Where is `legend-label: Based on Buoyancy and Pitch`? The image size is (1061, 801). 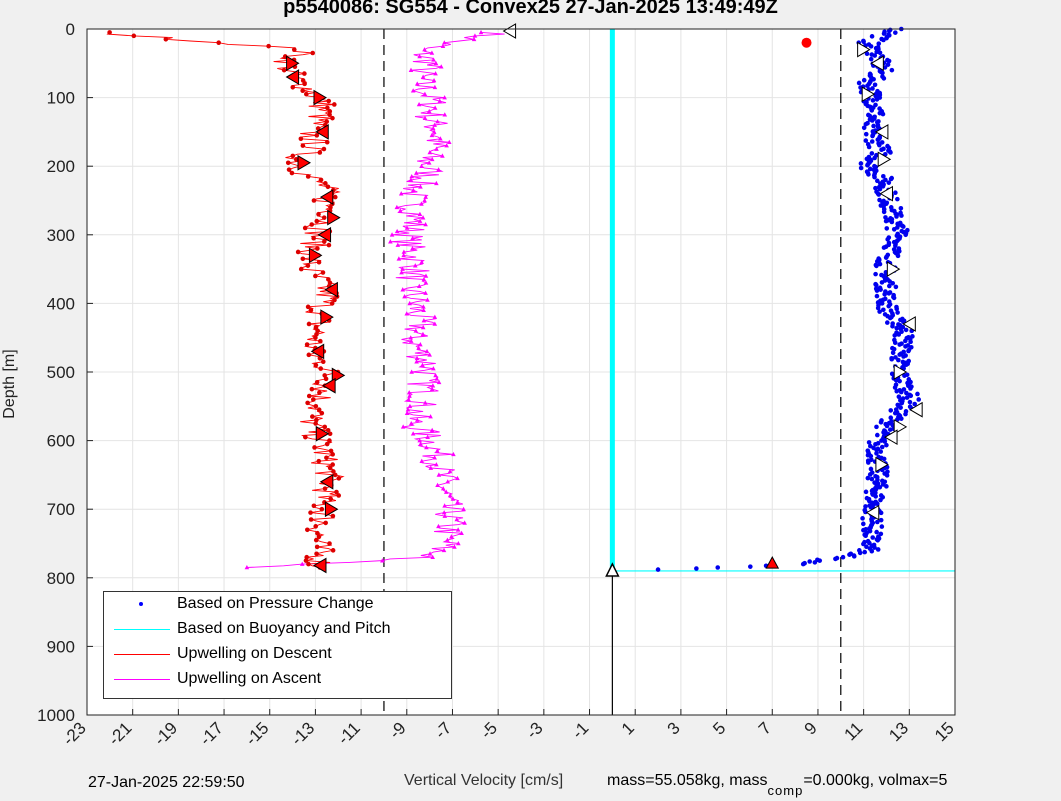
legend-label: Based on Buoyancy and Pitch is located at coordinates (284, 628).